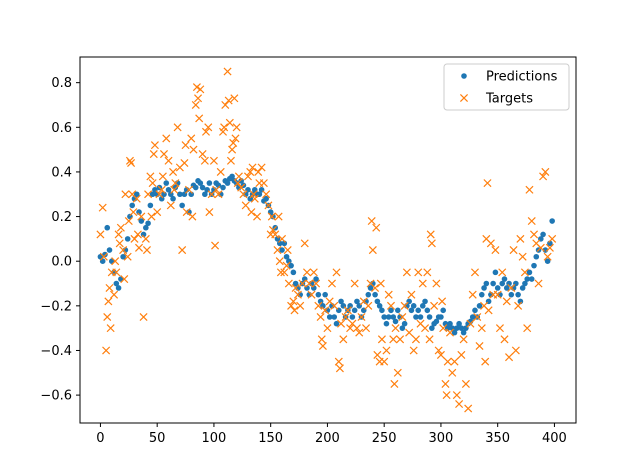  Describe the element at coordinates (56, 306) in the screenshot. I see `y-tick-label: −0.2` at that location.